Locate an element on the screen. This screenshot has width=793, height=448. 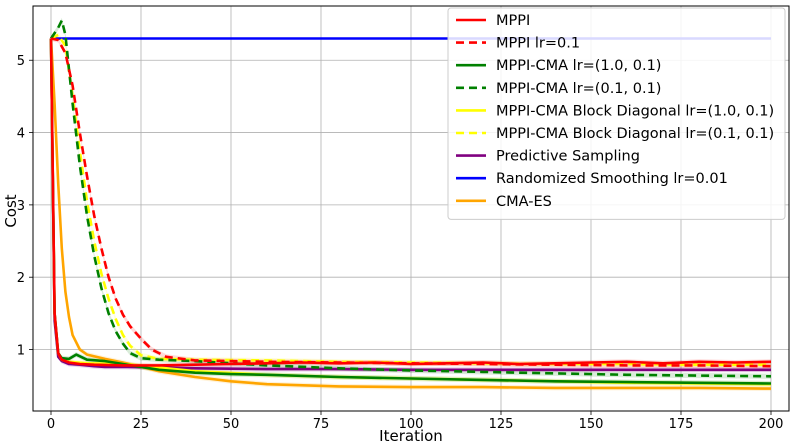
x-tick-label: 25 is located at coordinates (141, 424).